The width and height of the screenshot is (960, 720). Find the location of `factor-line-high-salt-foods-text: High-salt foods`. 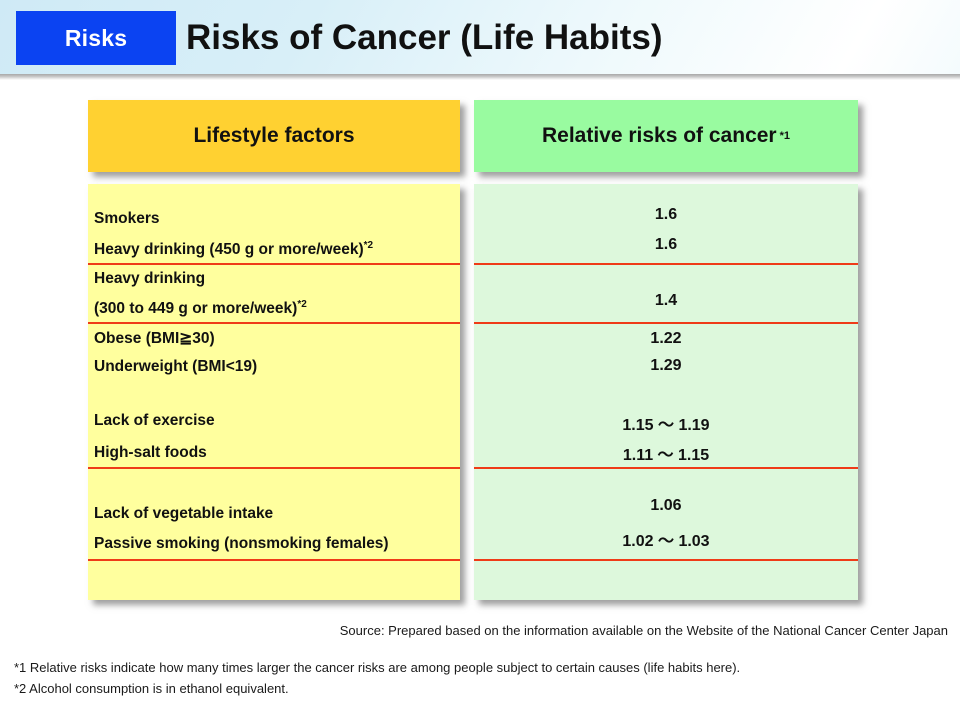

factor-line-high-salt-foods-text: High-salt foods is located at coordinates (150, 452).